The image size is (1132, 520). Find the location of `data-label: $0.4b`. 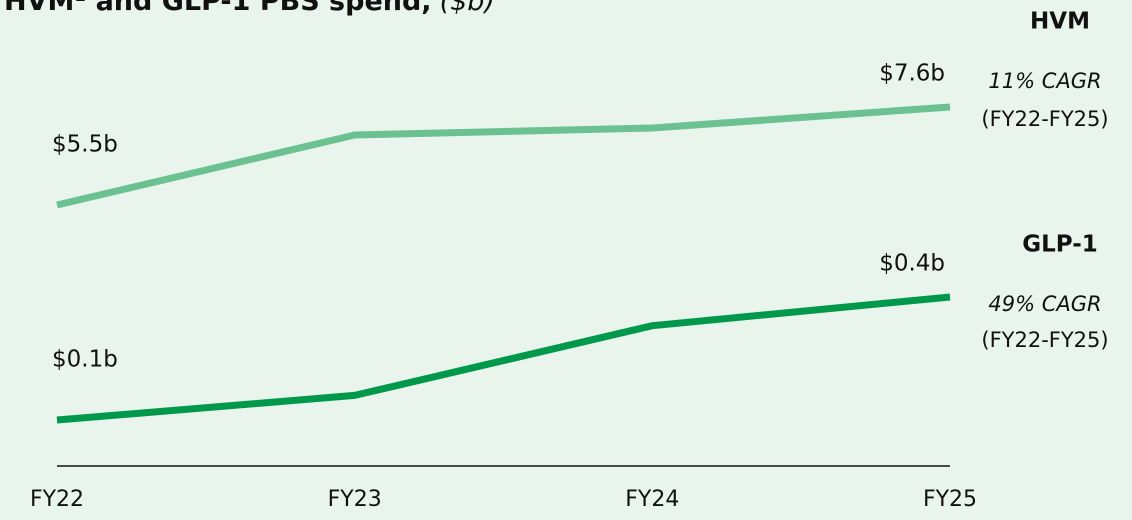

data-label: $0.4b is located at coordinates (912, 264).